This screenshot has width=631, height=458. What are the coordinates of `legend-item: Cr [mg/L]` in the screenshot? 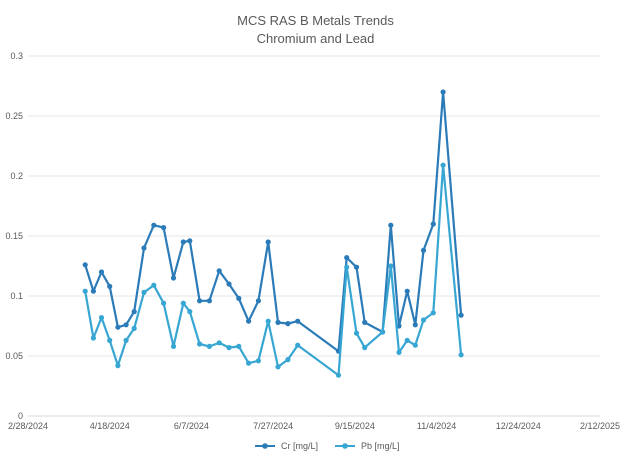 It's located at (286, 446).